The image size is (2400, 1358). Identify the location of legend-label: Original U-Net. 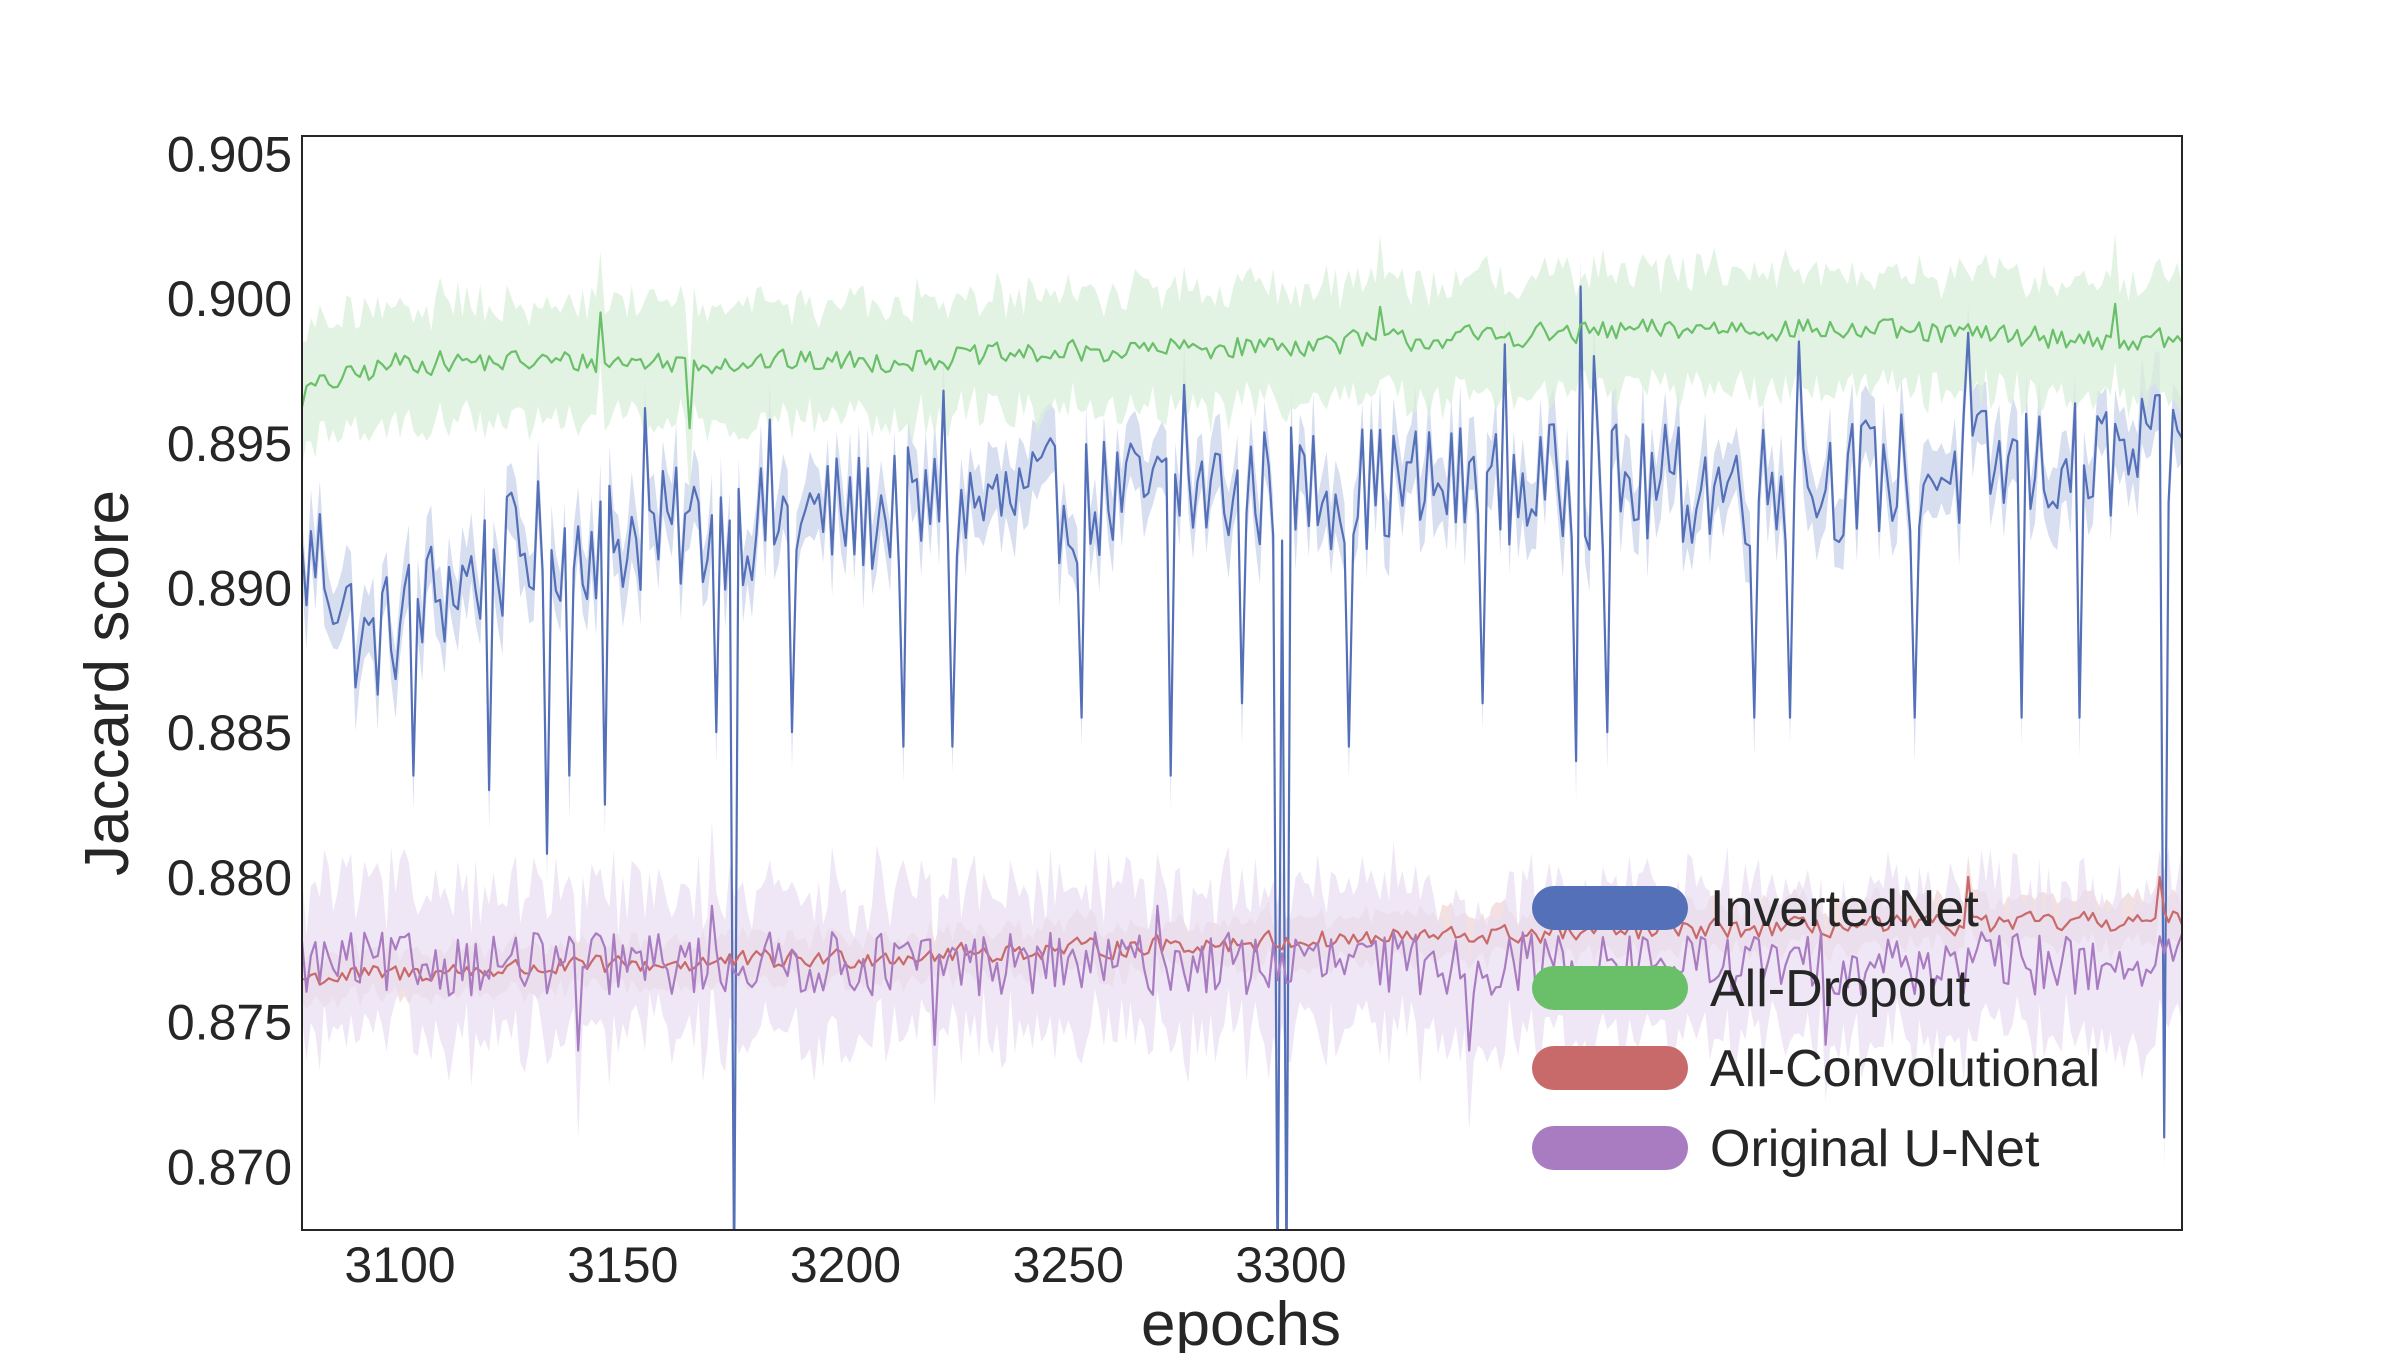
(1875, 1149).